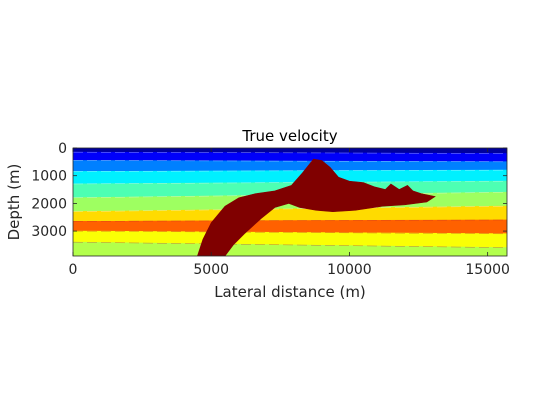 The height and width of the screenshot is (420, 560). I want to click on x-tick-label: 10000, so click(349, 270).